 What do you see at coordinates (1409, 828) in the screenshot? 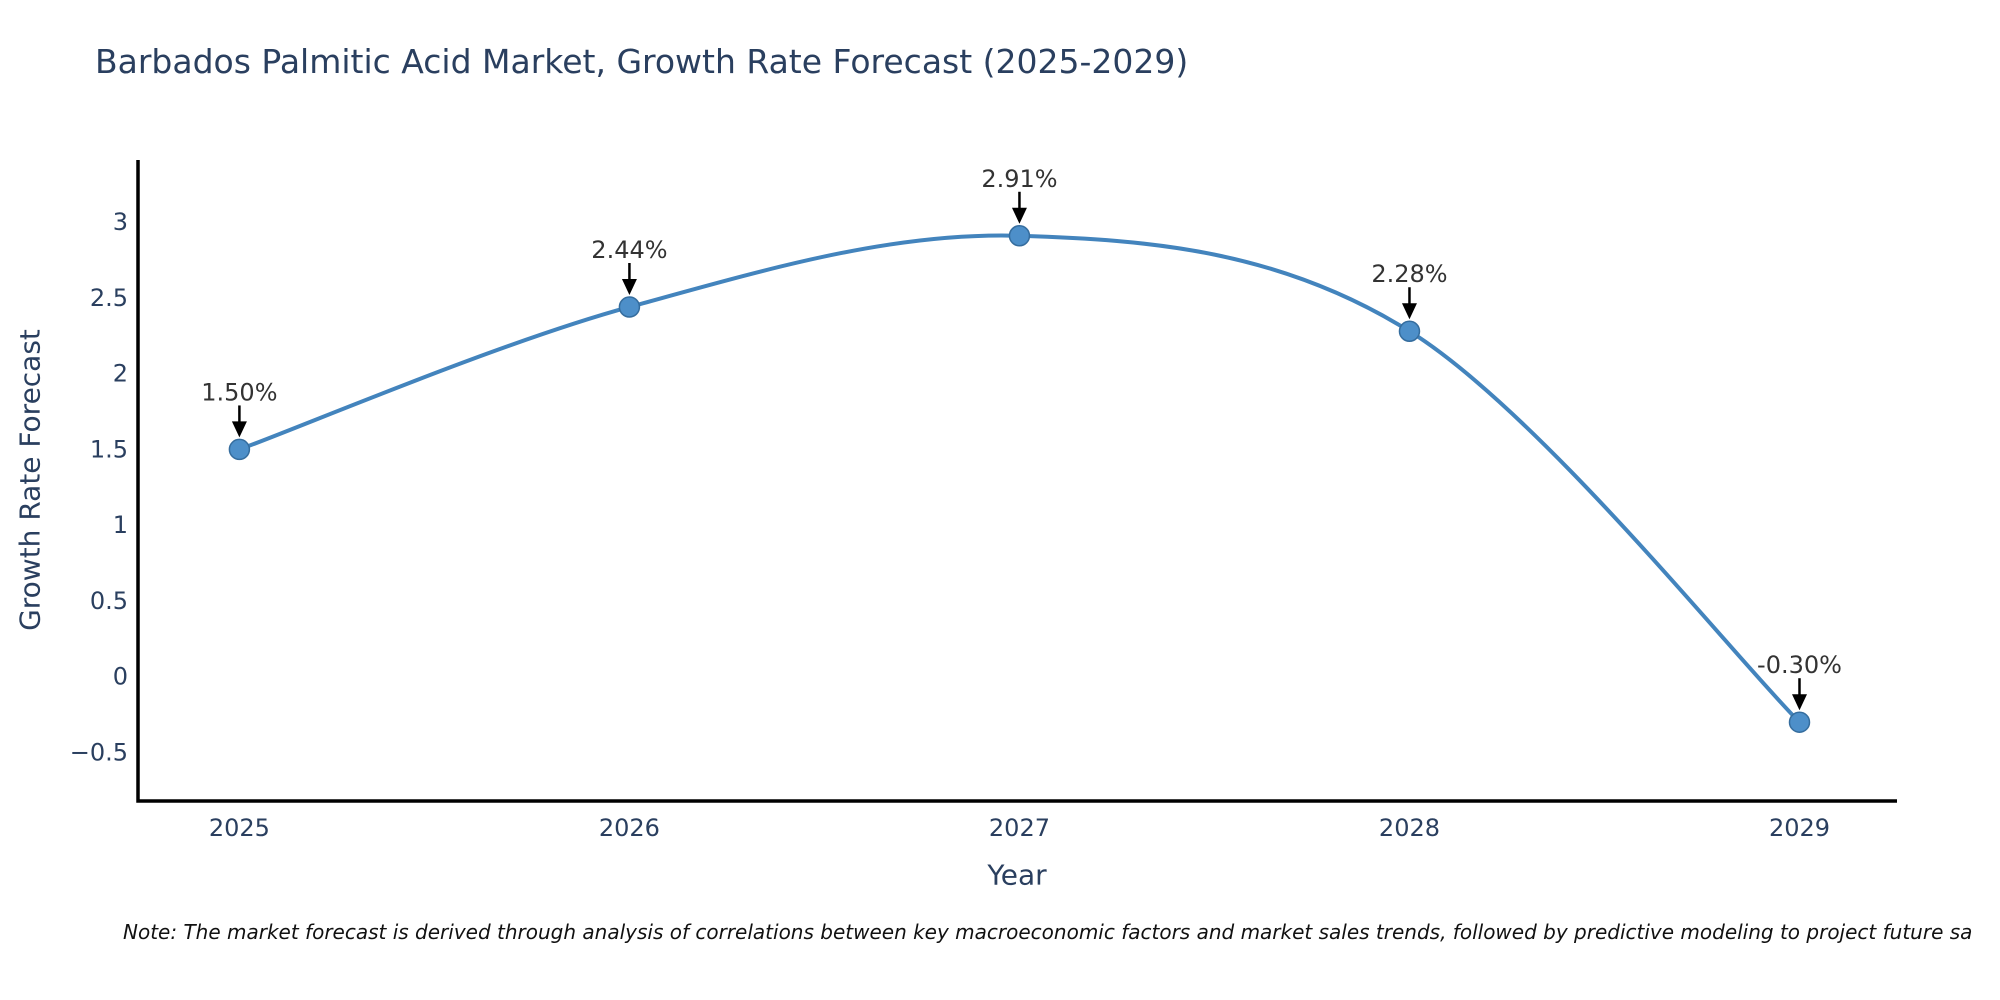
I see `x-tick-label: 2028` at bounding box center [1409, 828].